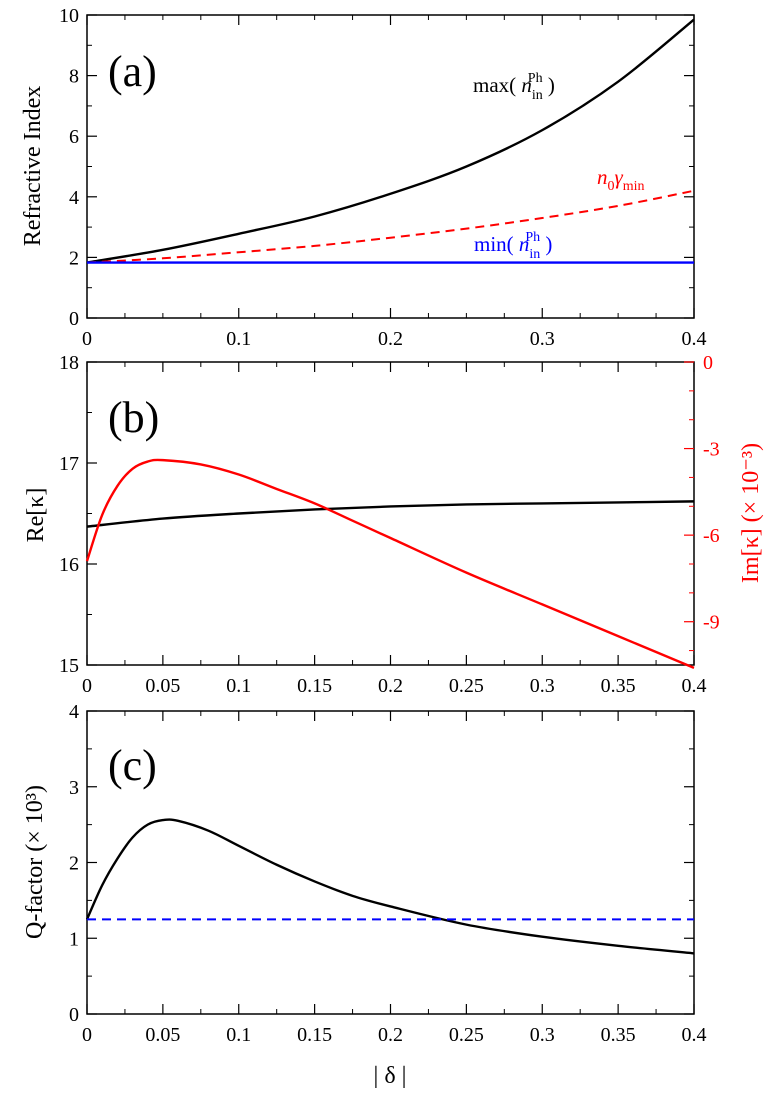 This screenshot has width=781, height=1103. What do you see at coordinates (33, 166) in the screenshot?
I see `panel-a-ylabel: Refractive Index` at bounding box center [33, 166].